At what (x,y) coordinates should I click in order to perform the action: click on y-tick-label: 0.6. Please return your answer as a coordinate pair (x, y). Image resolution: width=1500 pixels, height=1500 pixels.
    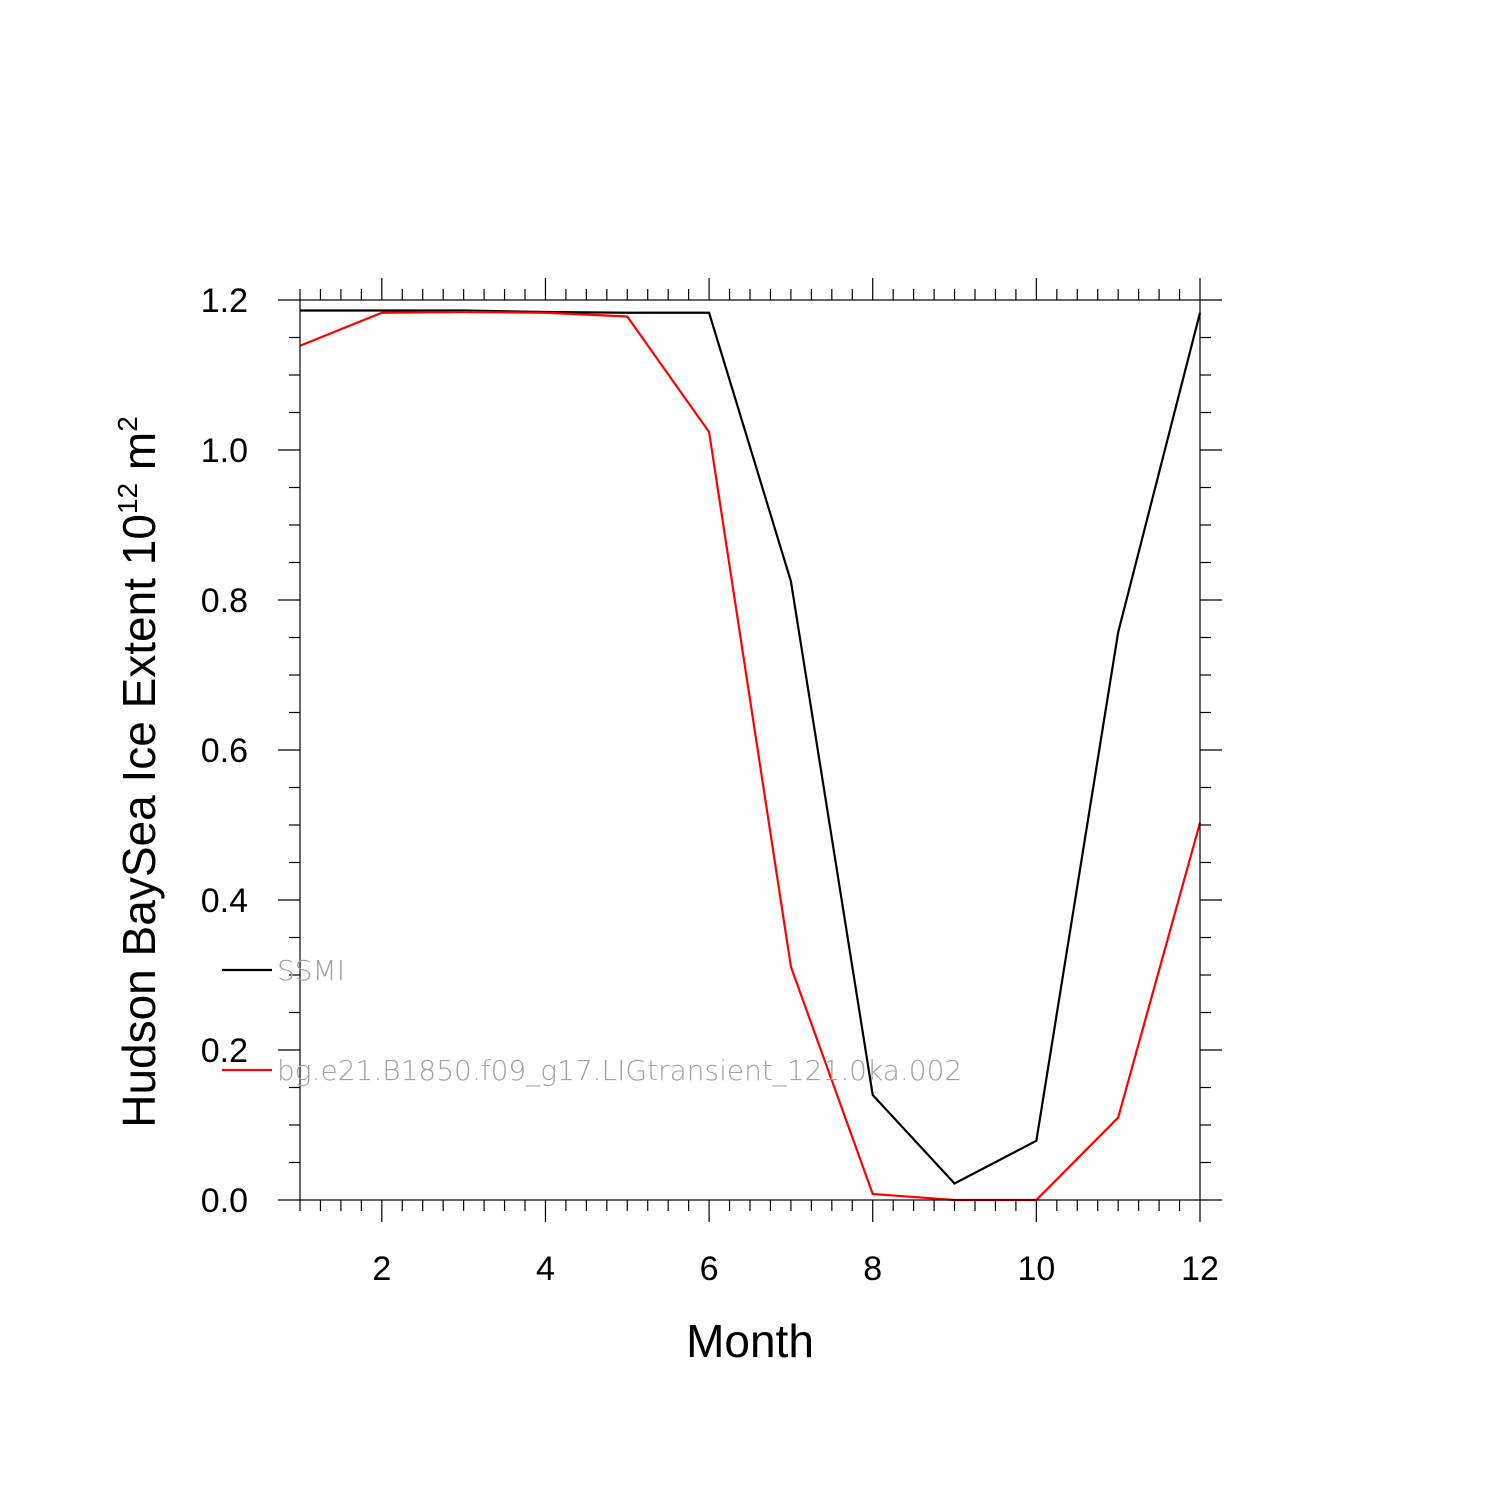
    Looking at the image, I should click on (224, 751).